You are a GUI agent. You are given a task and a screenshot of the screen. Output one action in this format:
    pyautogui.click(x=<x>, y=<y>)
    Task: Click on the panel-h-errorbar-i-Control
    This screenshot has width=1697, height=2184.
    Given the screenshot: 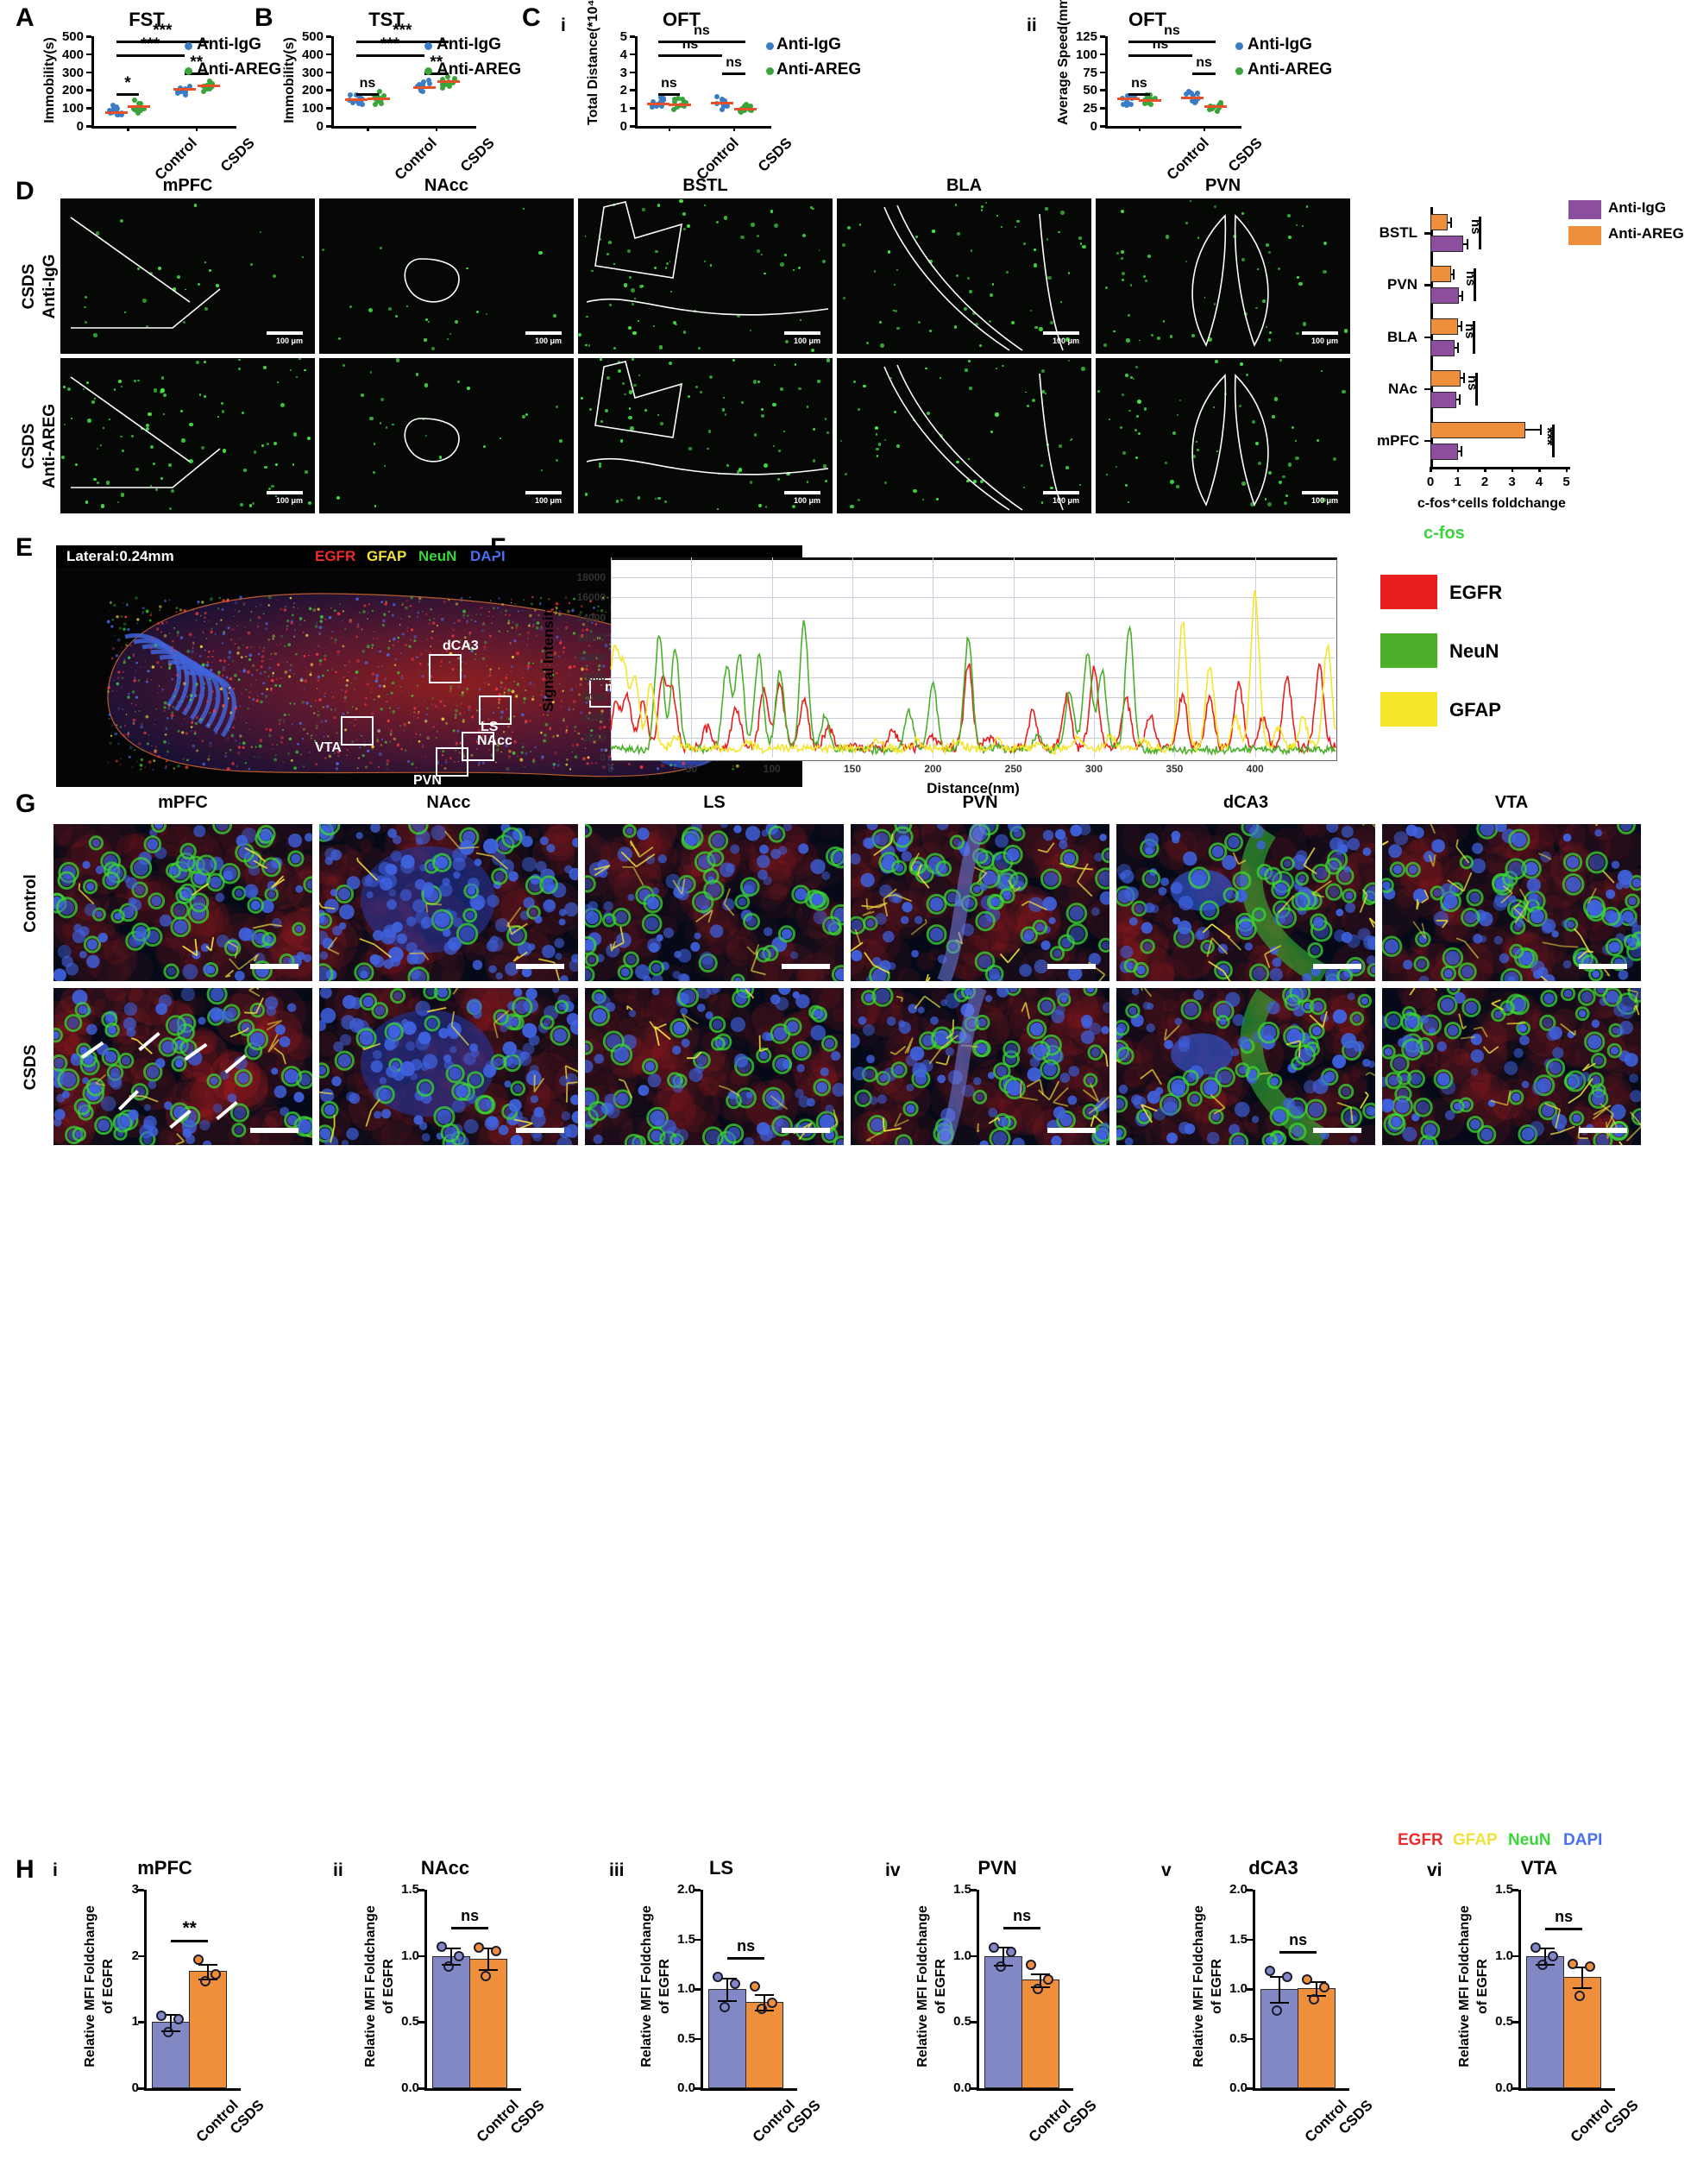 What is the action you would take?
    pyautogui.click(x=171, y=2022)
    